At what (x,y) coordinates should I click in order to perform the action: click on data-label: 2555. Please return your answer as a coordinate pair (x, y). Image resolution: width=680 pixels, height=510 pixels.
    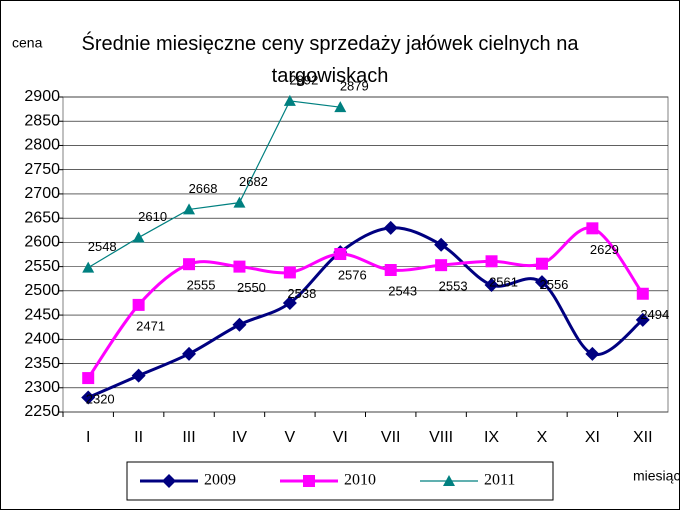
    Looking at the image, I should click on (201, 285).